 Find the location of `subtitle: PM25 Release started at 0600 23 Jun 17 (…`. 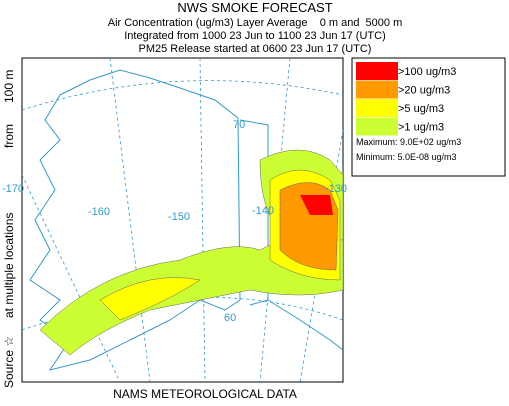

subtitle: PM25 Release started at 0600 23 Jun 17 (… is located at coordinates (255, 49).